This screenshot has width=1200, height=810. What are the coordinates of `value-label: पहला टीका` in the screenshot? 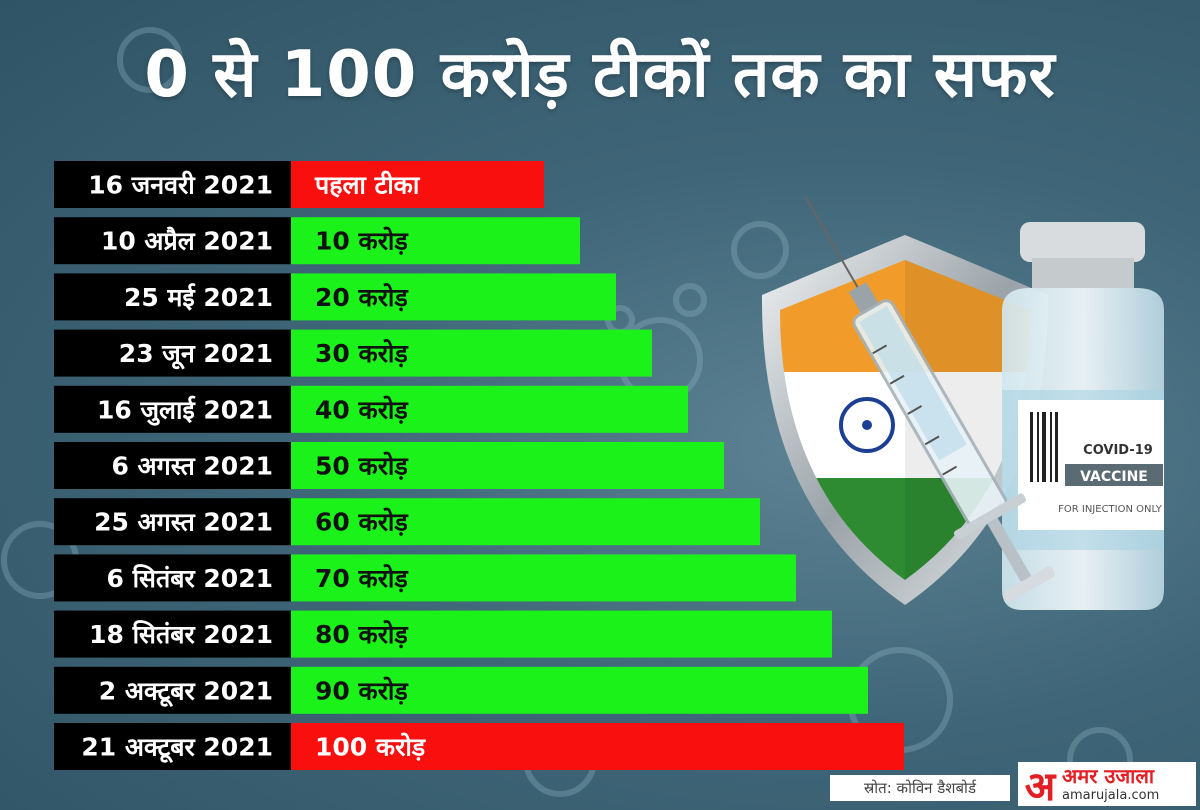 It's located at (367, 185).